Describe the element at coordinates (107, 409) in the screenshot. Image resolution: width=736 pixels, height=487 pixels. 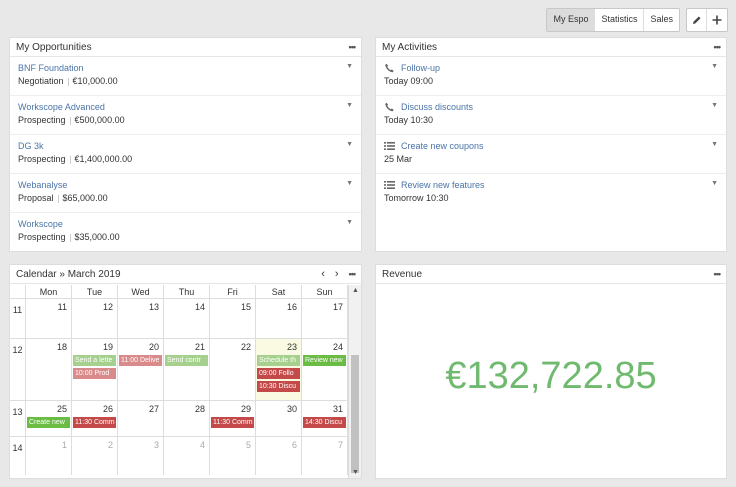
I see `day-number: 26` at that location.